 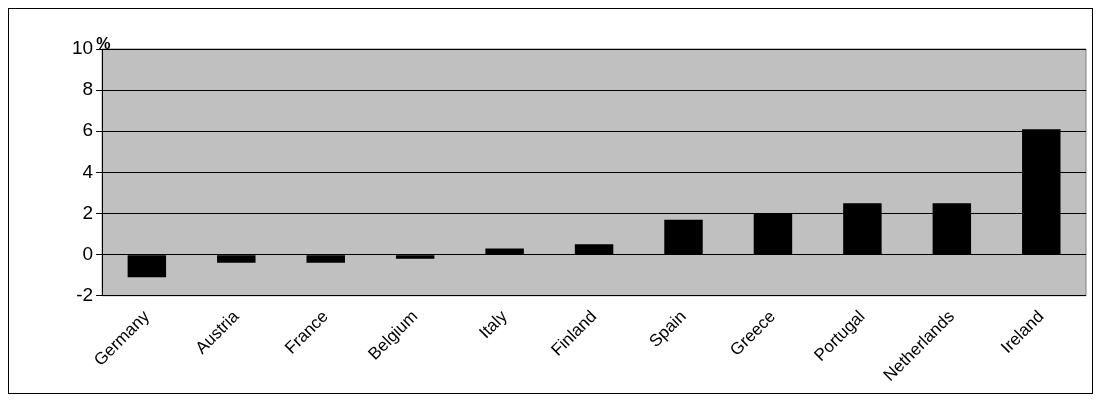 What do you see at coordinates (493, 324) in the screenshot?
I see `x-tick-label: Italy` at bounding box center [493, 324].